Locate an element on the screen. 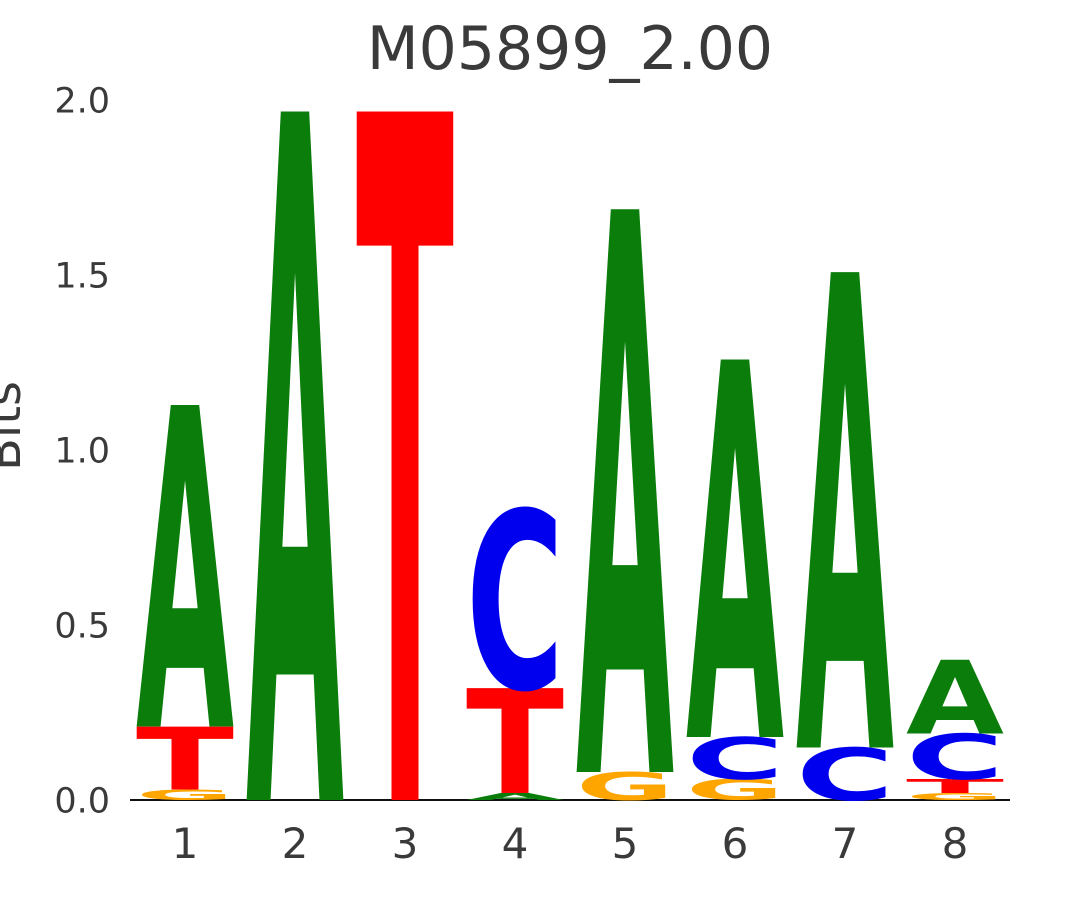 The width and height of the screenshot is (1080, 900). y-axis-label: Bits is located at coordinates (16, 426).